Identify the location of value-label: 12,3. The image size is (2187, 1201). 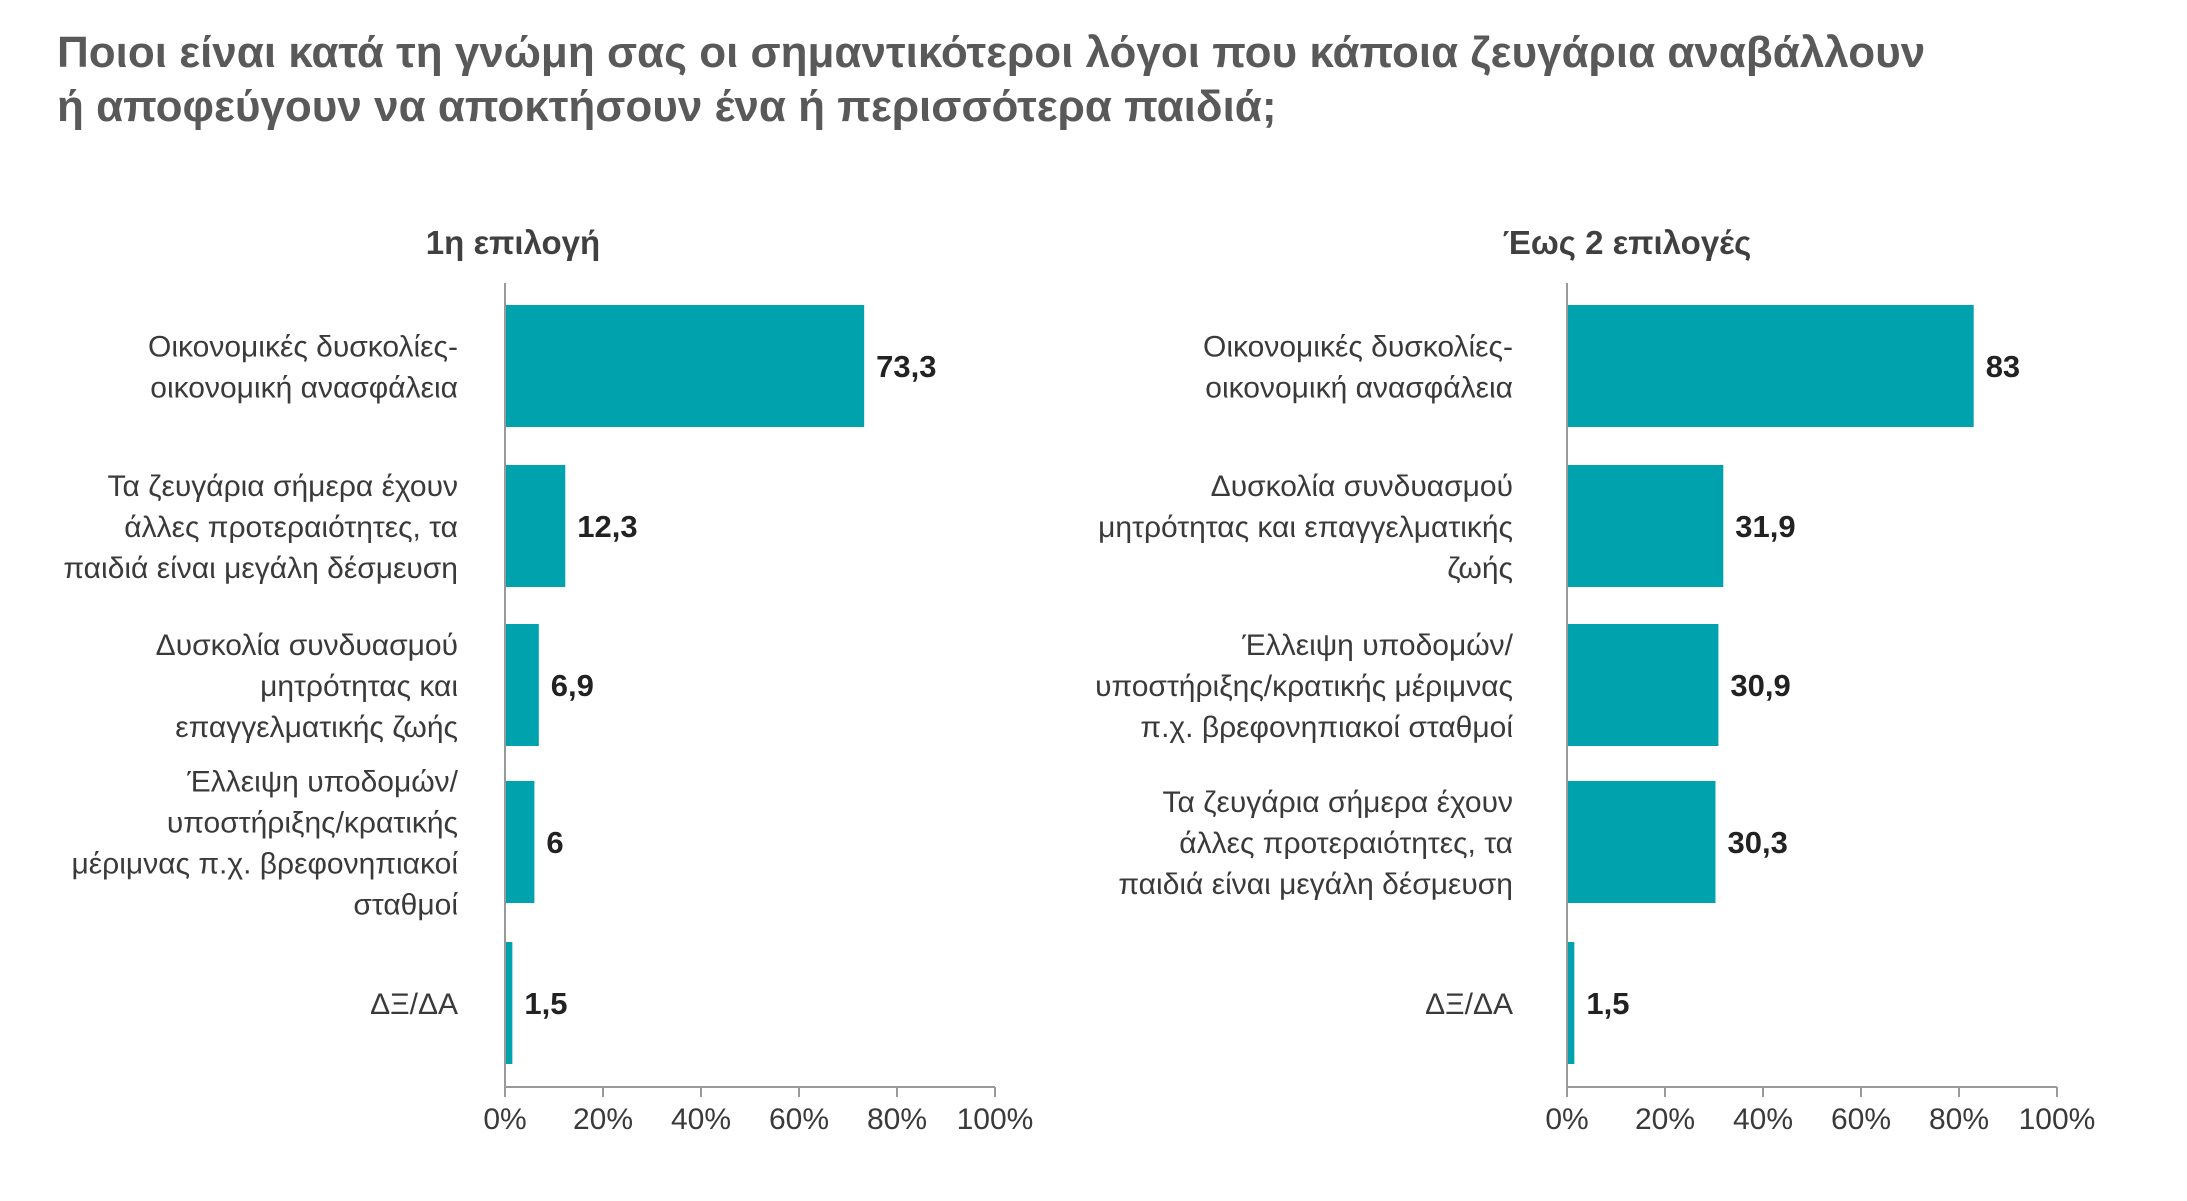
(607, 526).